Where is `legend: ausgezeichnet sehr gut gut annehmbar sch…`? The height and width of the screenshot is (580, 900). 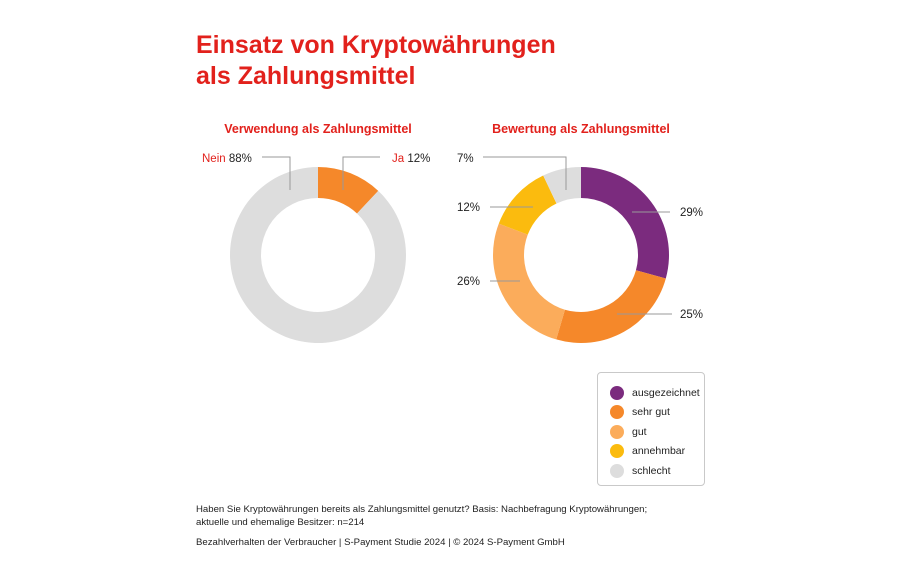 legend: ausgezeichnet sehr gut gut annehmbar sch… is located at coordinates (651, 429).